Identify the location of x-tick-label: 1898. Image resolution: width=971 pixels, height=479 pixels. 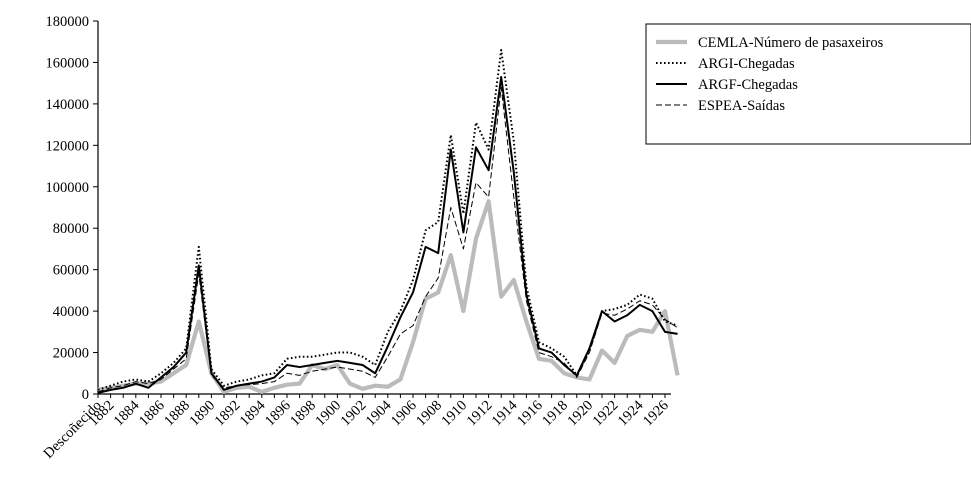
(303, 414).